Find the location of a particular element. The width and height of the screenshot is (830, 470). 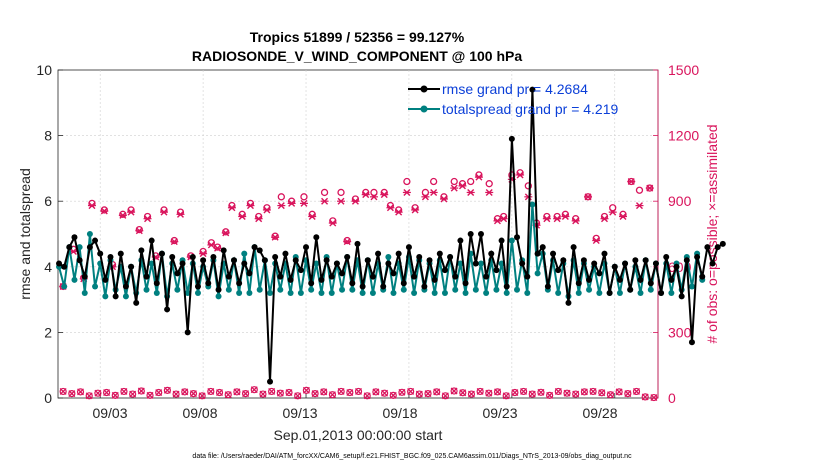

y-axis-left: 0 2 4 6 8 10 is located at coordinates (44, 234).